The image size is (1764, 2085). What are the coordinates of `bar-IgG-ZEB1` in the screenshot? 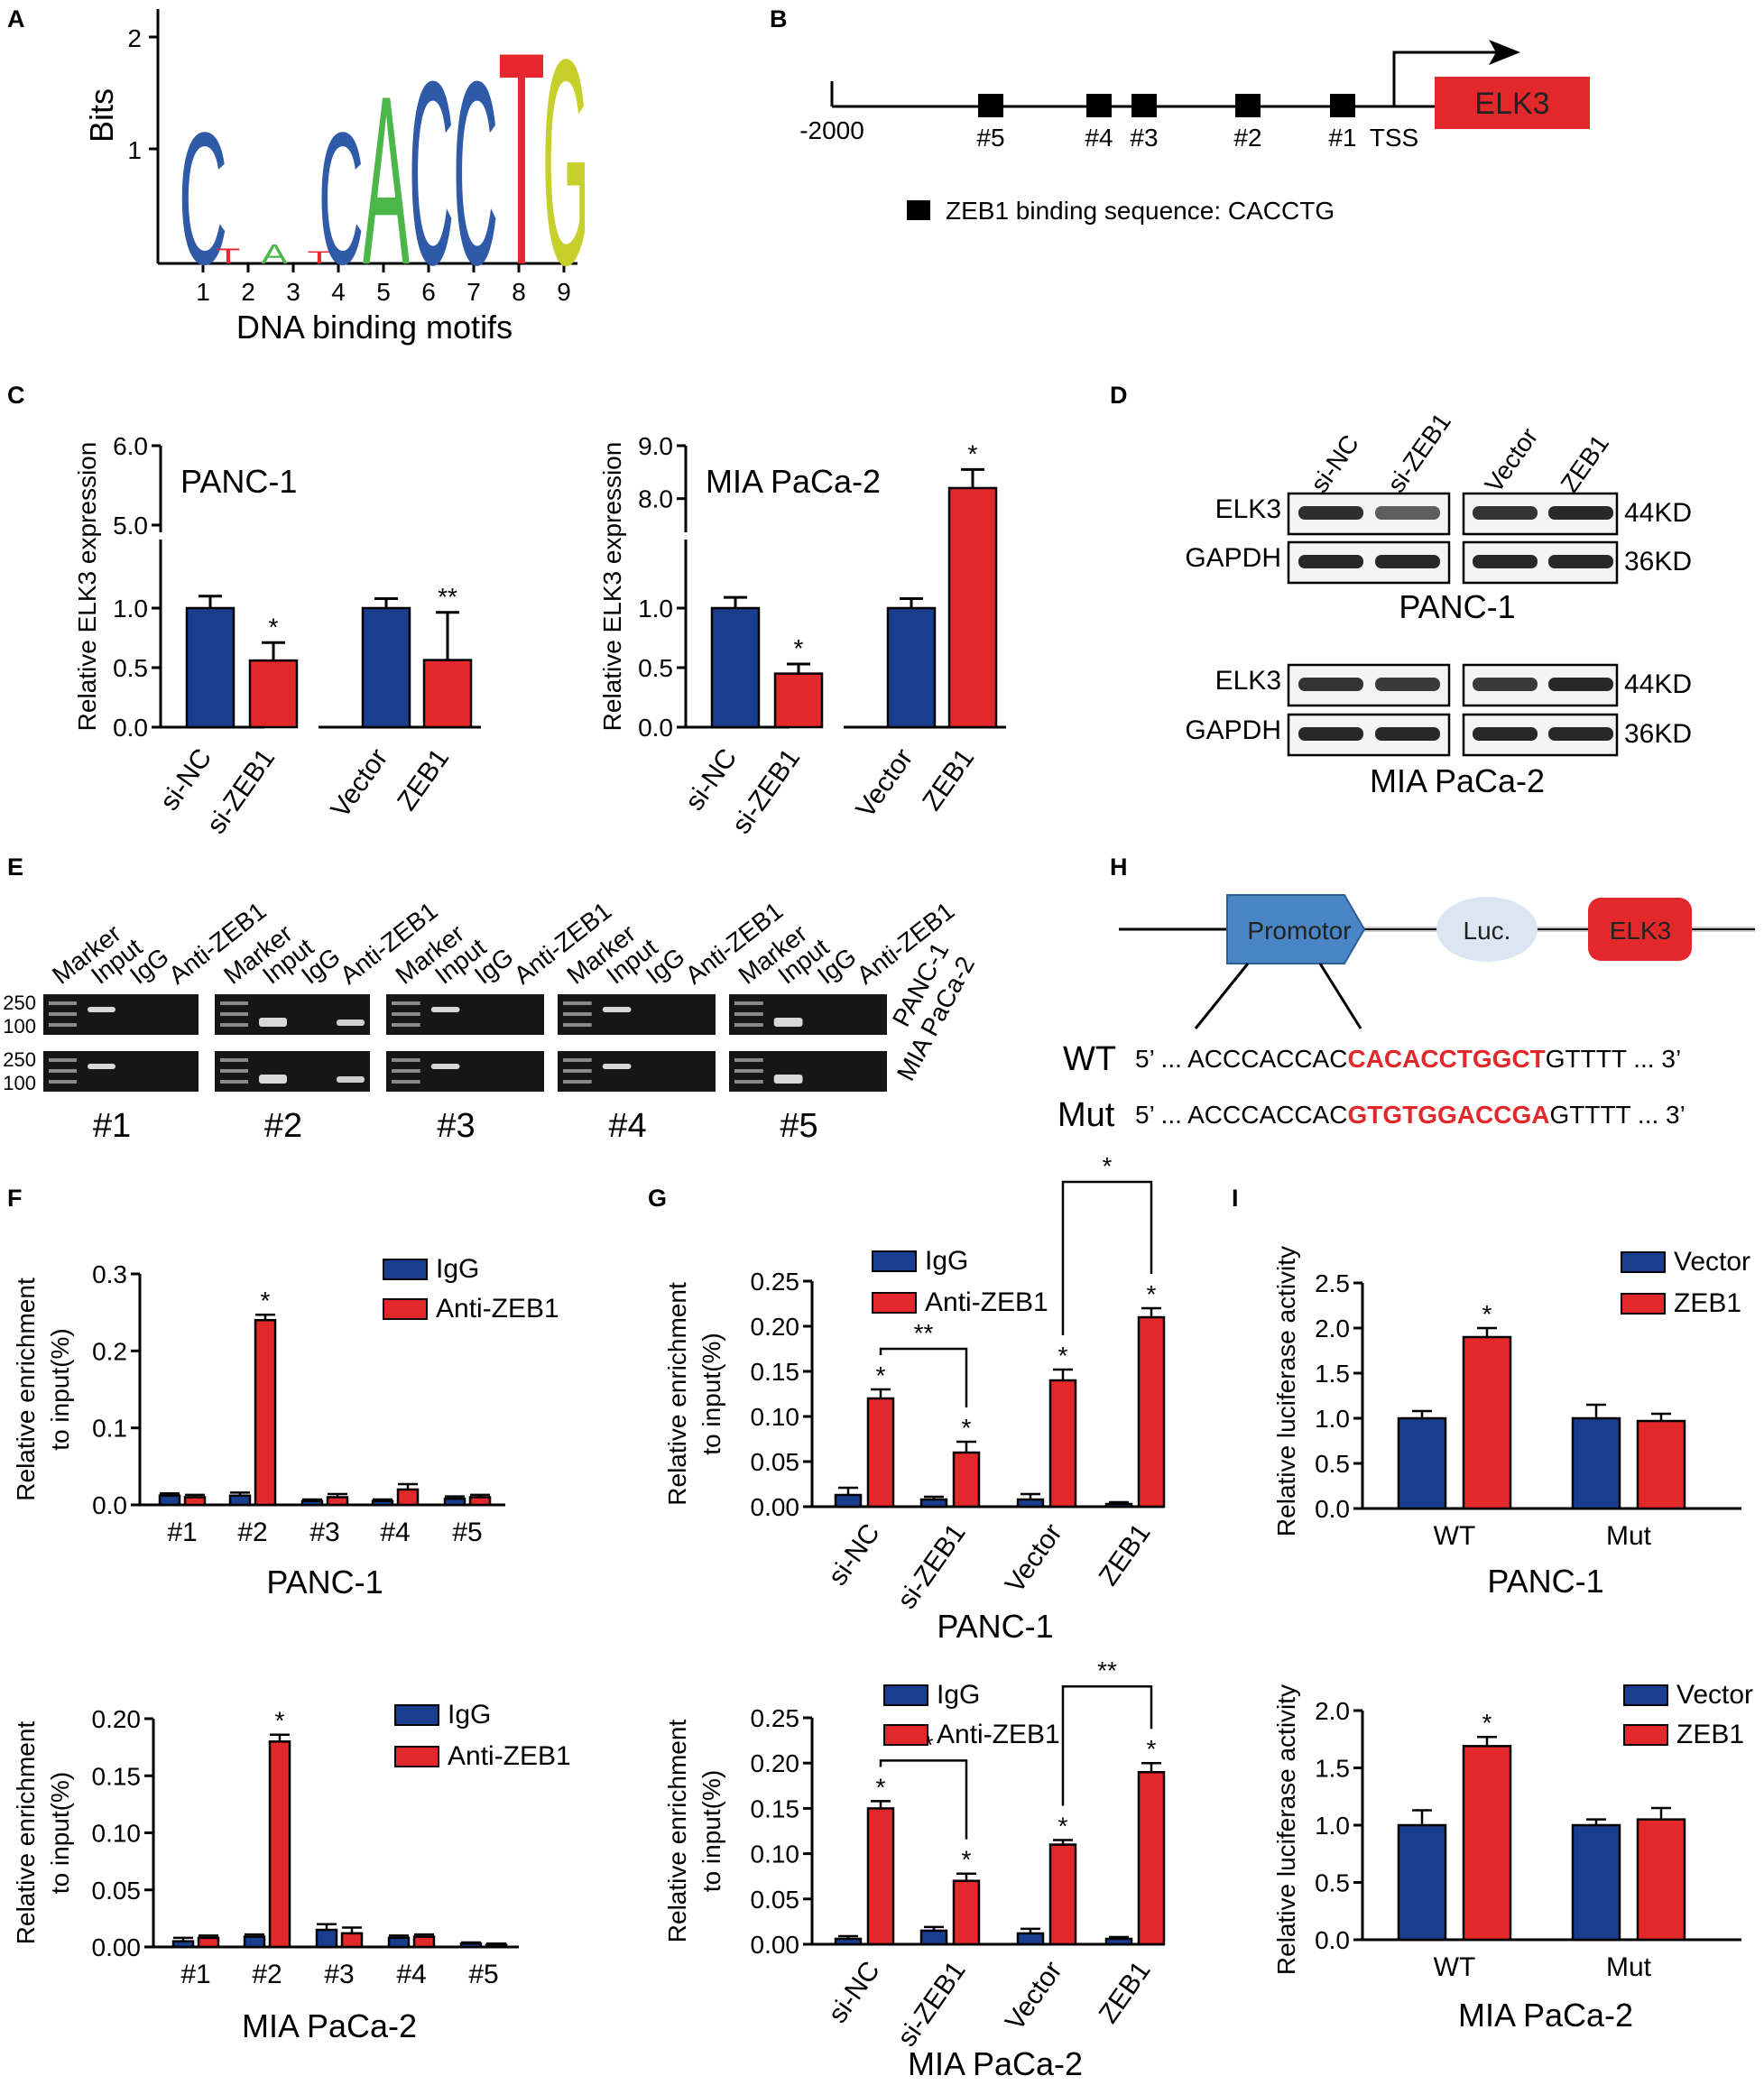 It's located at (1118, 1505).